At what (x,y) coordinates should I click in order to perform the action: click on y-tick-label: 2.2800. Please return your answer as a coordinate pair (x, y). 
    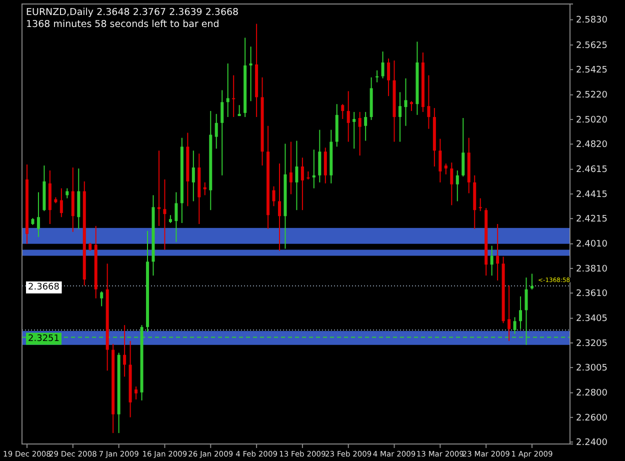
    Looking at the image, I should click on (592, 393).